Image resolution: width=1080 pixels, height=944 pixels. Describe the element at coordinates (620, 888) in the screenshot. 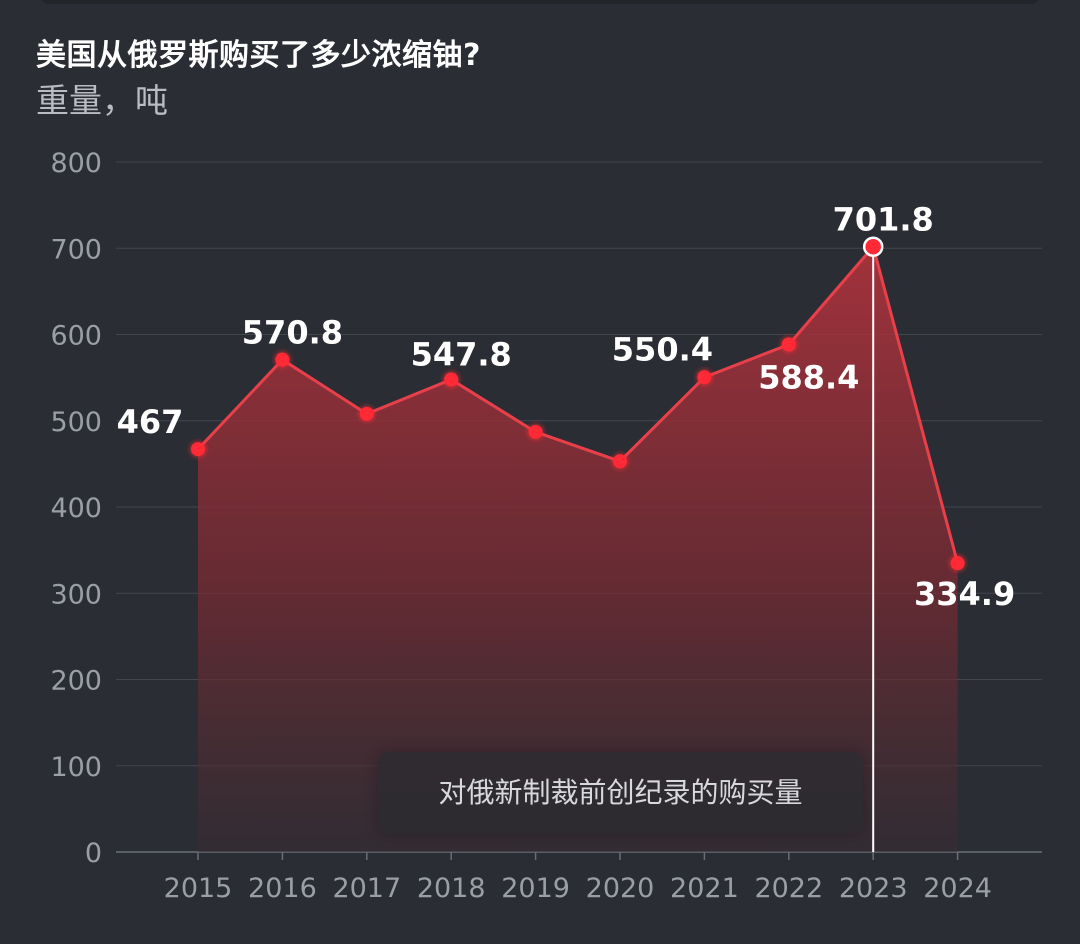

I see `x-tick-label: 2020` at that location.